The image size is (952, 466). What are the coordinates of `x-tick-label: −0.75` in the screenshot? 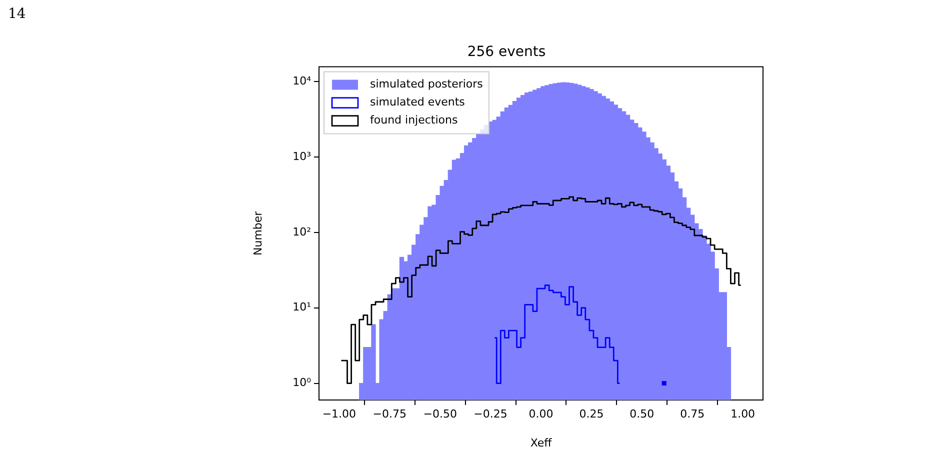 It's located at (389, 413).